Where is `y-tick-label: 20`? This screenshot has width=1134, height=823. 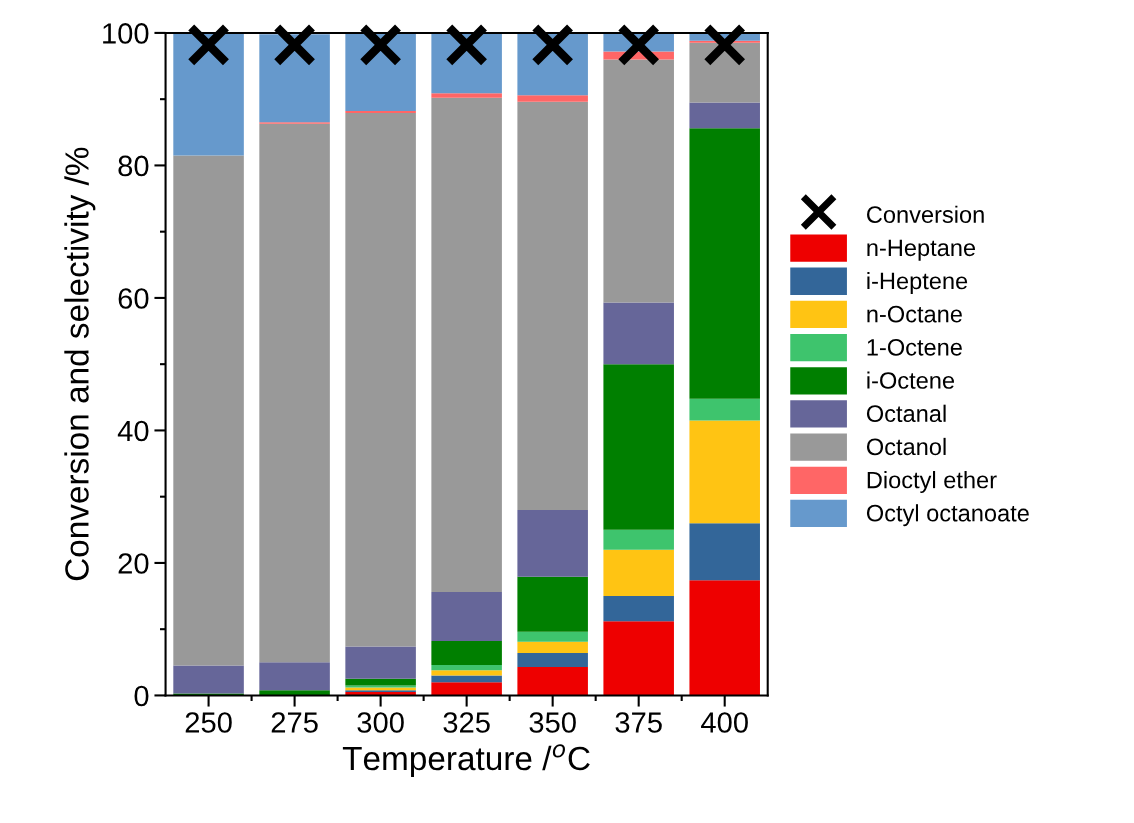 y-tick-label: 20 is located at coordinates (133, 563).